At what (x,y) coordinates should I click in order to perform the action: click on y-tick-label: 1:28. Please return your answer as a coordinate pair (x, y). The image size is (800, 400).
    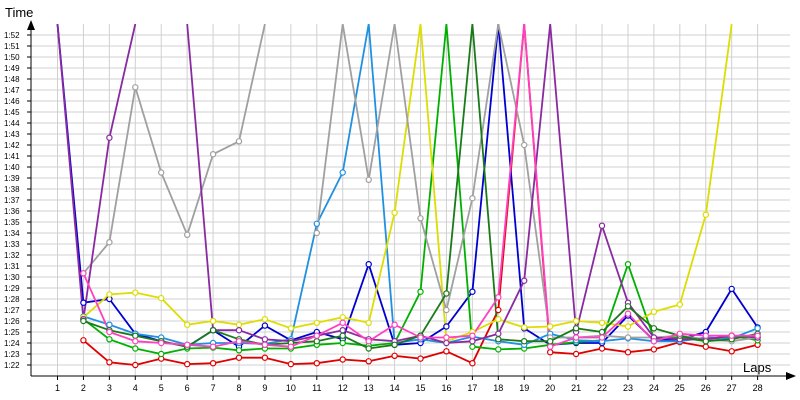
    Looking at the image, I should click on (12, 299).